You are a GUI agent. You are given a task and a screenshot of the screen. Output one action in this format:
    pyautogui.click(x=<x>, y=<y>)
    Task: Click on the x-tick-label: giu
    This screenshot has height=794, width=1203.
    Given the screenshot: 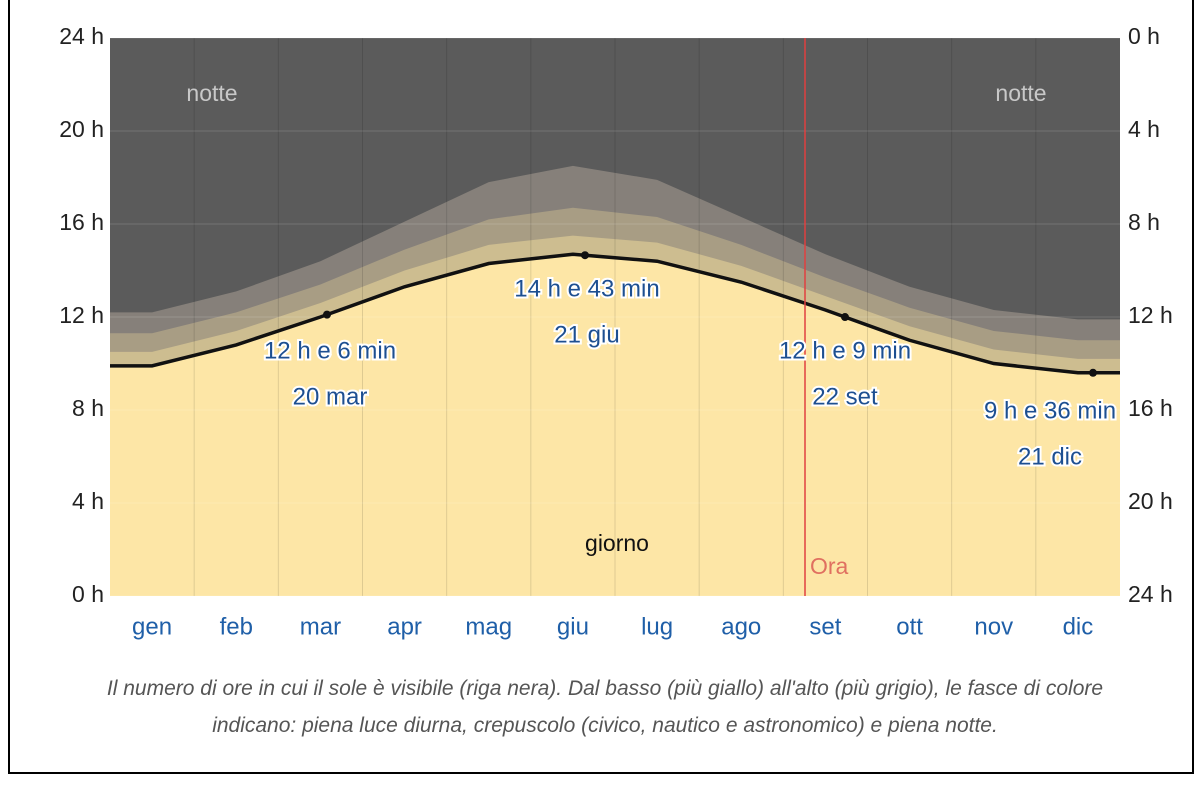 What is the action you would take?
    pyautogui.click(x=573, y=626)
    